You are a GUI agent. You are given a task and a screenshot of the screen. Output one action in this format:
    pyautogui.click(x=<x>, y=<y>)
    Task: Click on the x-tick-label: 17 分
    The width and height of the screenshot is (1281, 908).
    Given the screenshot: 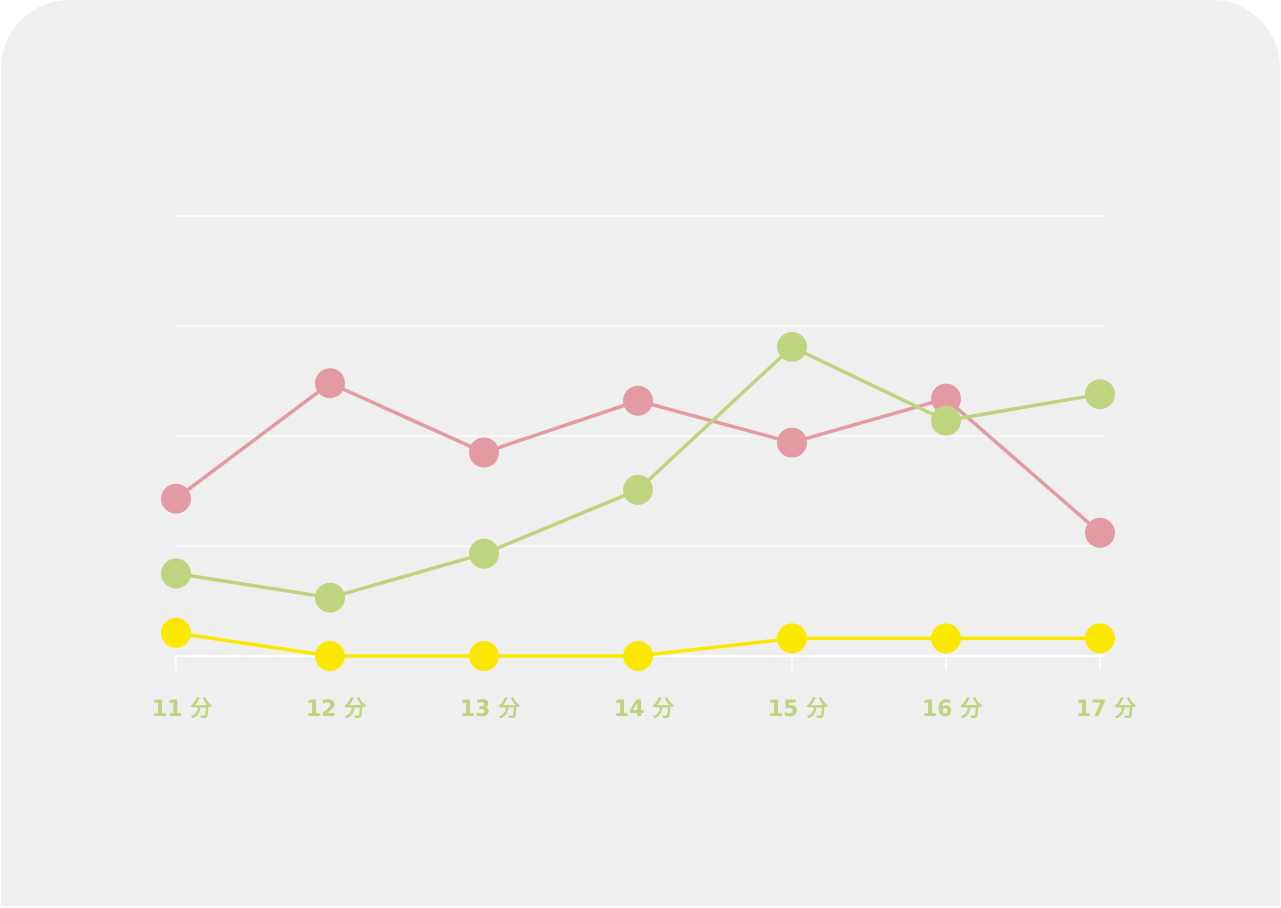 What is the action you would take?
    pyautogui.click(x=1106, y=709)
    